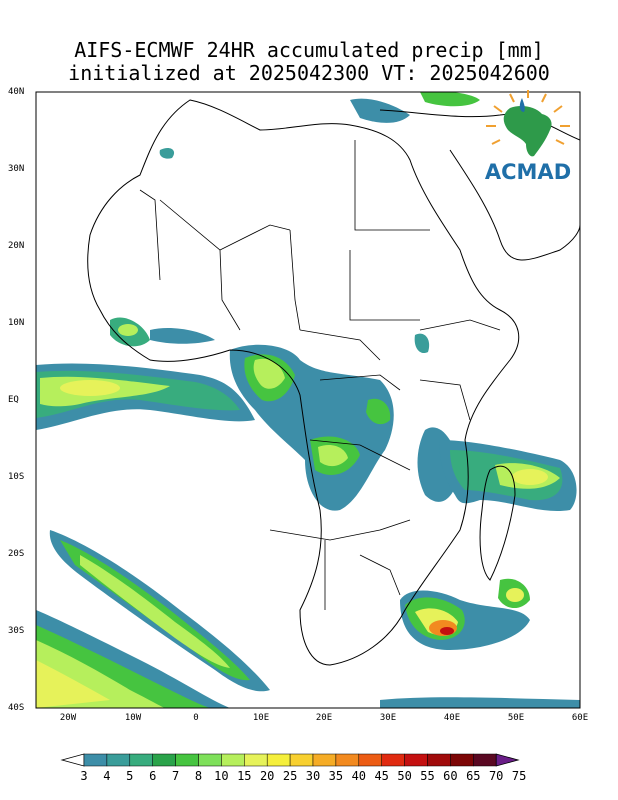 Image resolution: width=618 pixels, height=800 pixels. What do you see at coordinates (267, 776) in the screenshot?
I see `colorbar-label: 20` at bounding box center [267, 776].